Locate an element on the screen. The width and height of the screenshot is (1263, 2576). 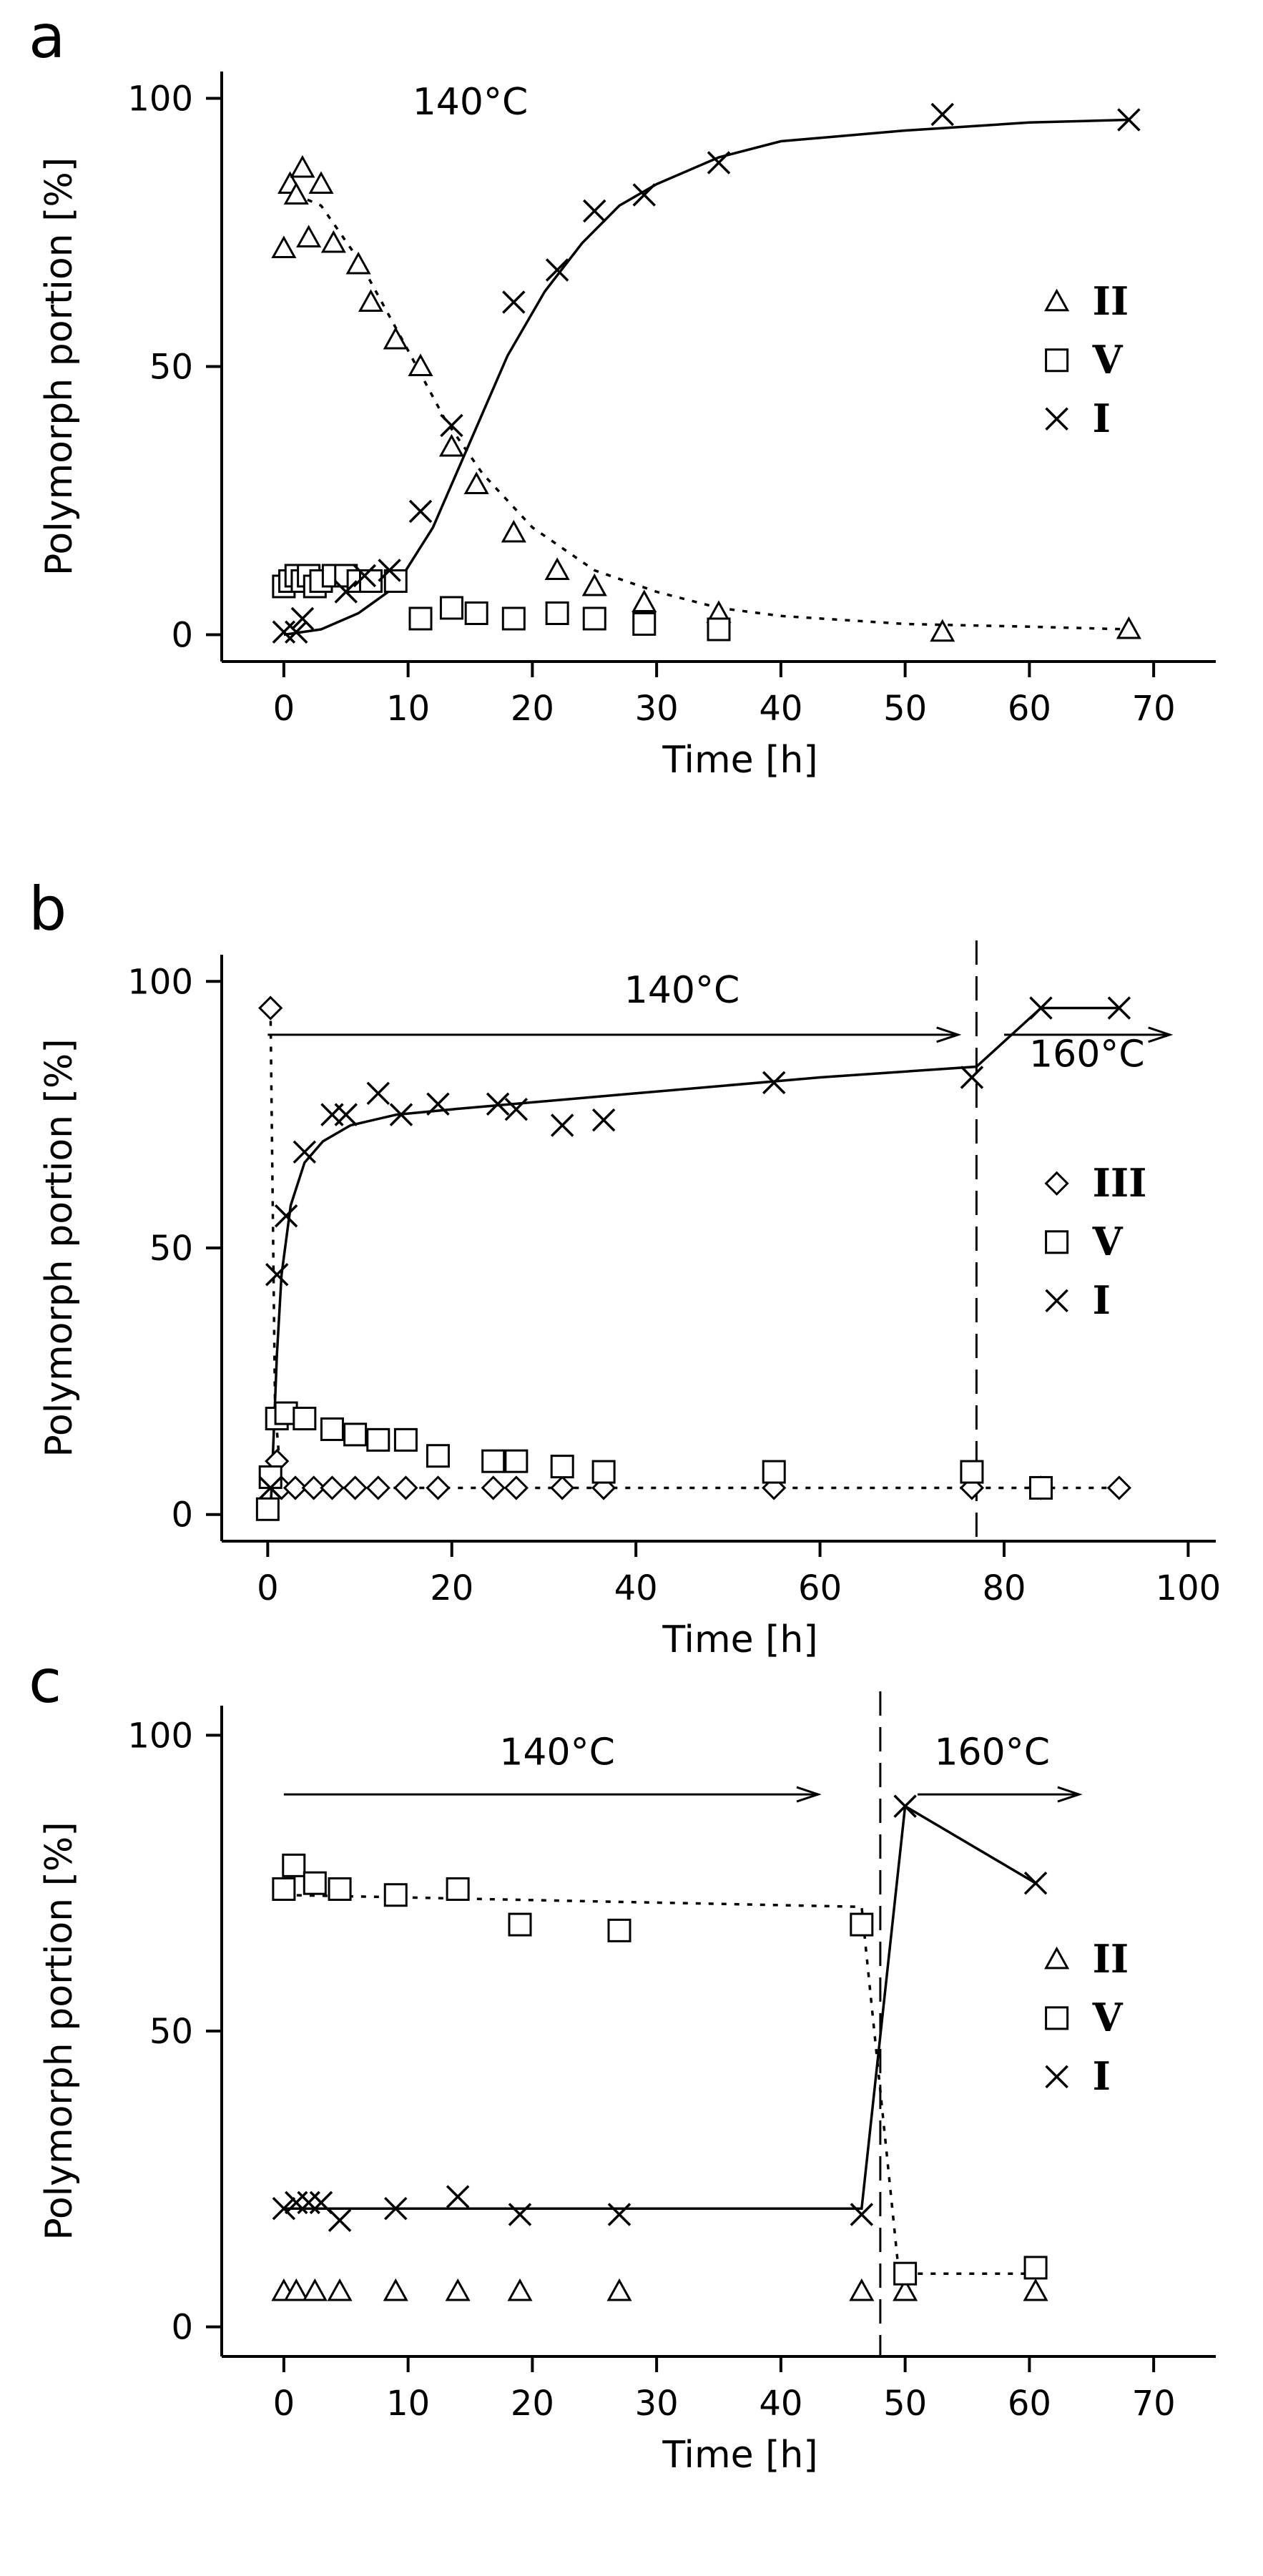
x-tick-label: 60 is located at coordinates (1029, 2404).